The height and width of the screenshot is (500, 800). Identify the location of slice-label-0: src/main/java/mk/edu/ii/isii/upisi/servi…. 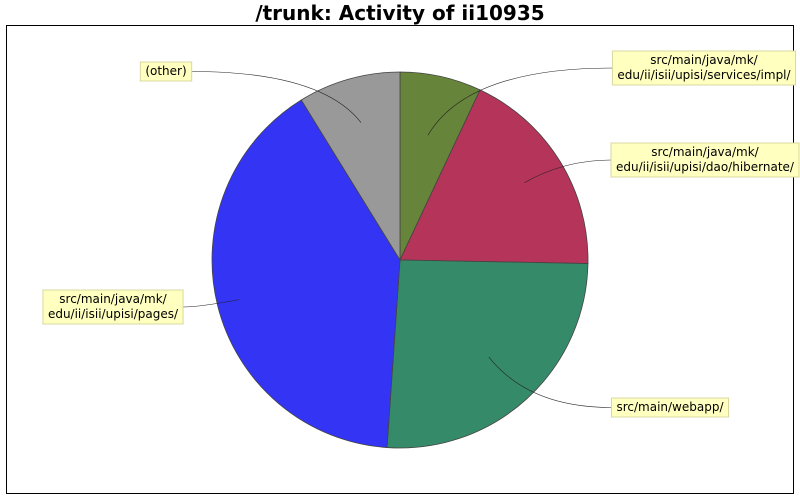
(704, 68).